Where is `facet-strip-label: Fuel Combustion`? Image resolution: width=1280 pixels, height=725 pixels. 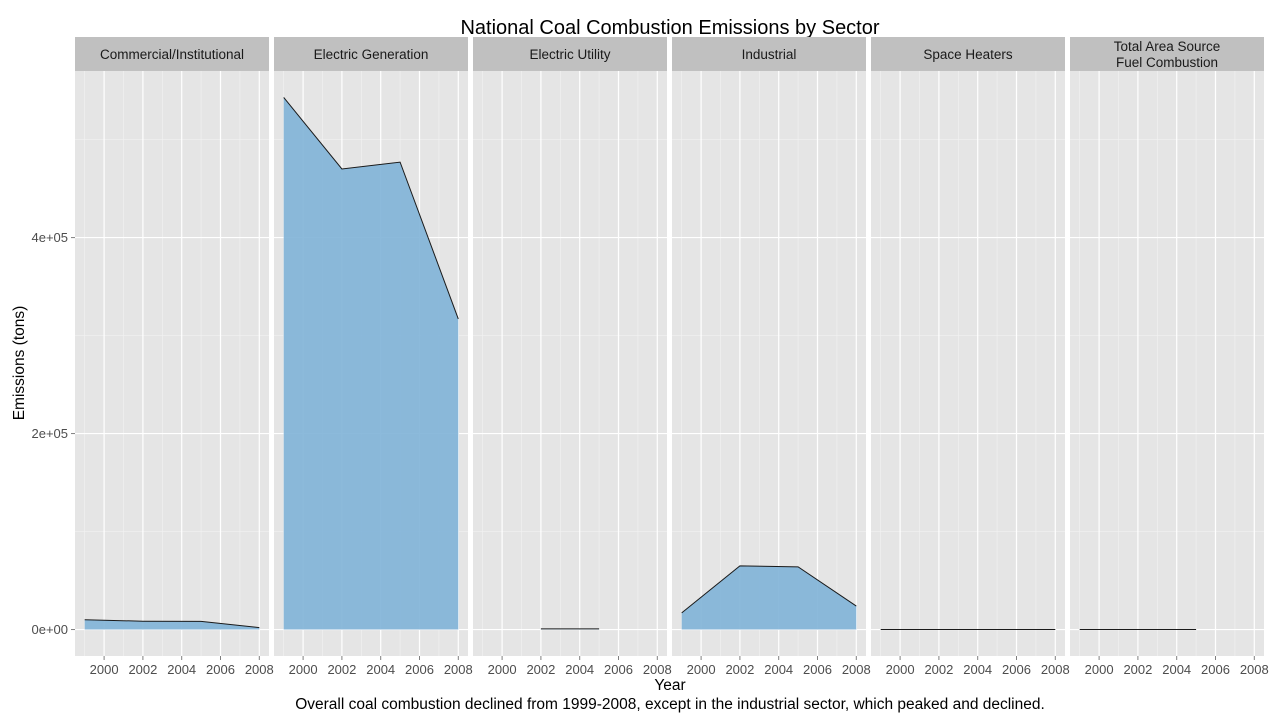 facet-strip-label: Fuel Combustion is located at coordinates (1167, 62).